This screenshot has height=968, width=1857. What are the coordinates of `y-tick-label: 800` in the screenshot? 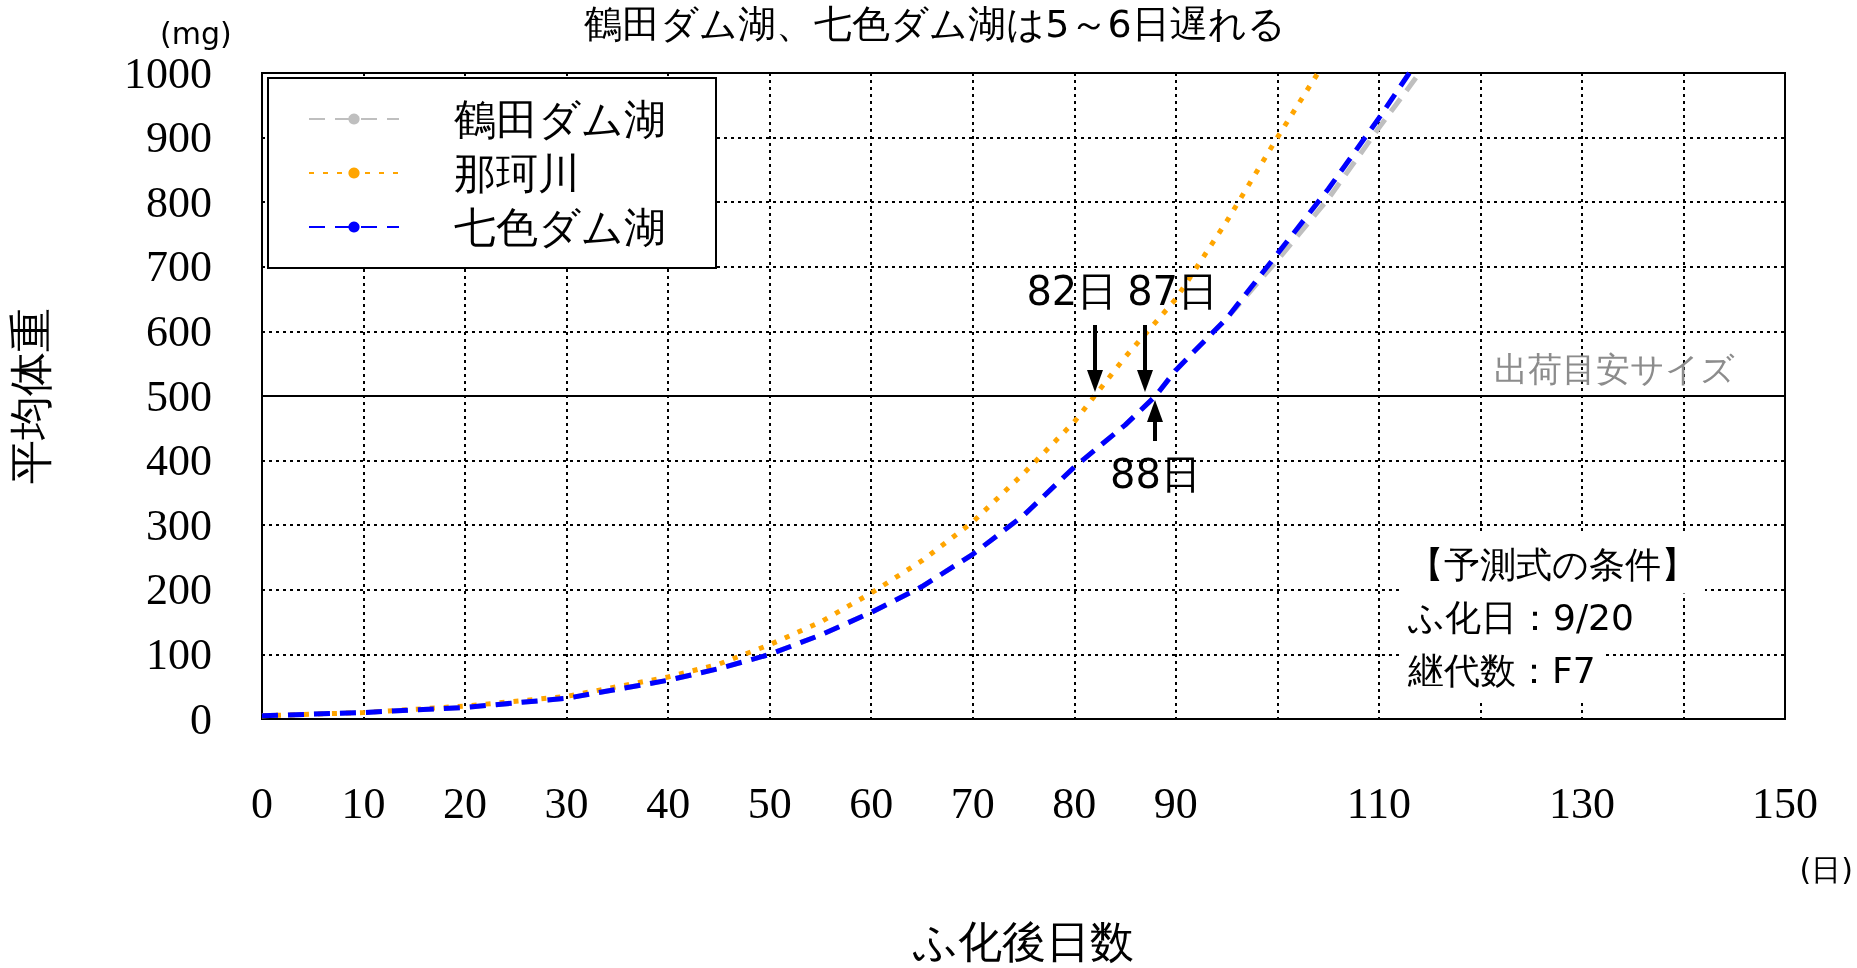 It's located at (179, 202).